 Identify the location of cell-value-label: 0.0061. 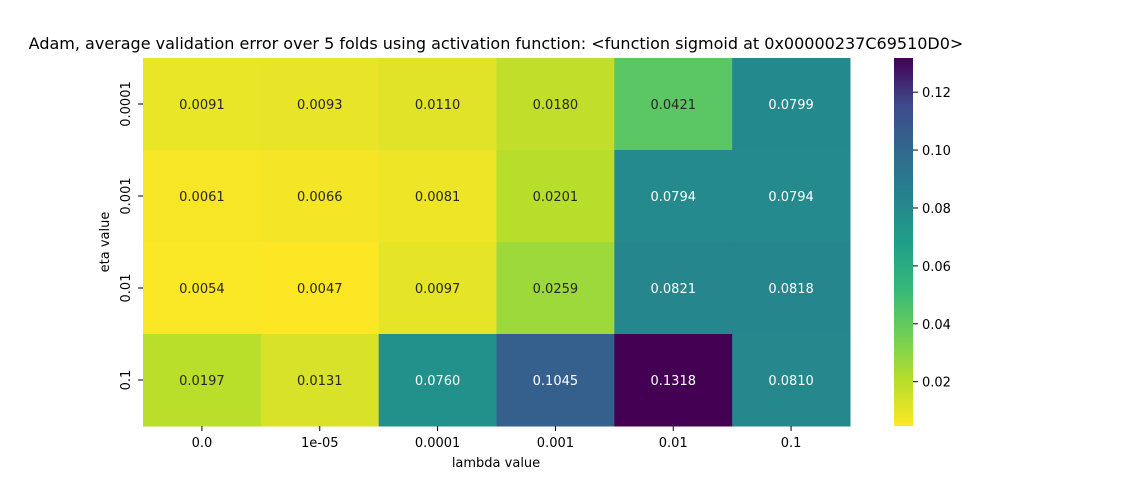
(202, 197).